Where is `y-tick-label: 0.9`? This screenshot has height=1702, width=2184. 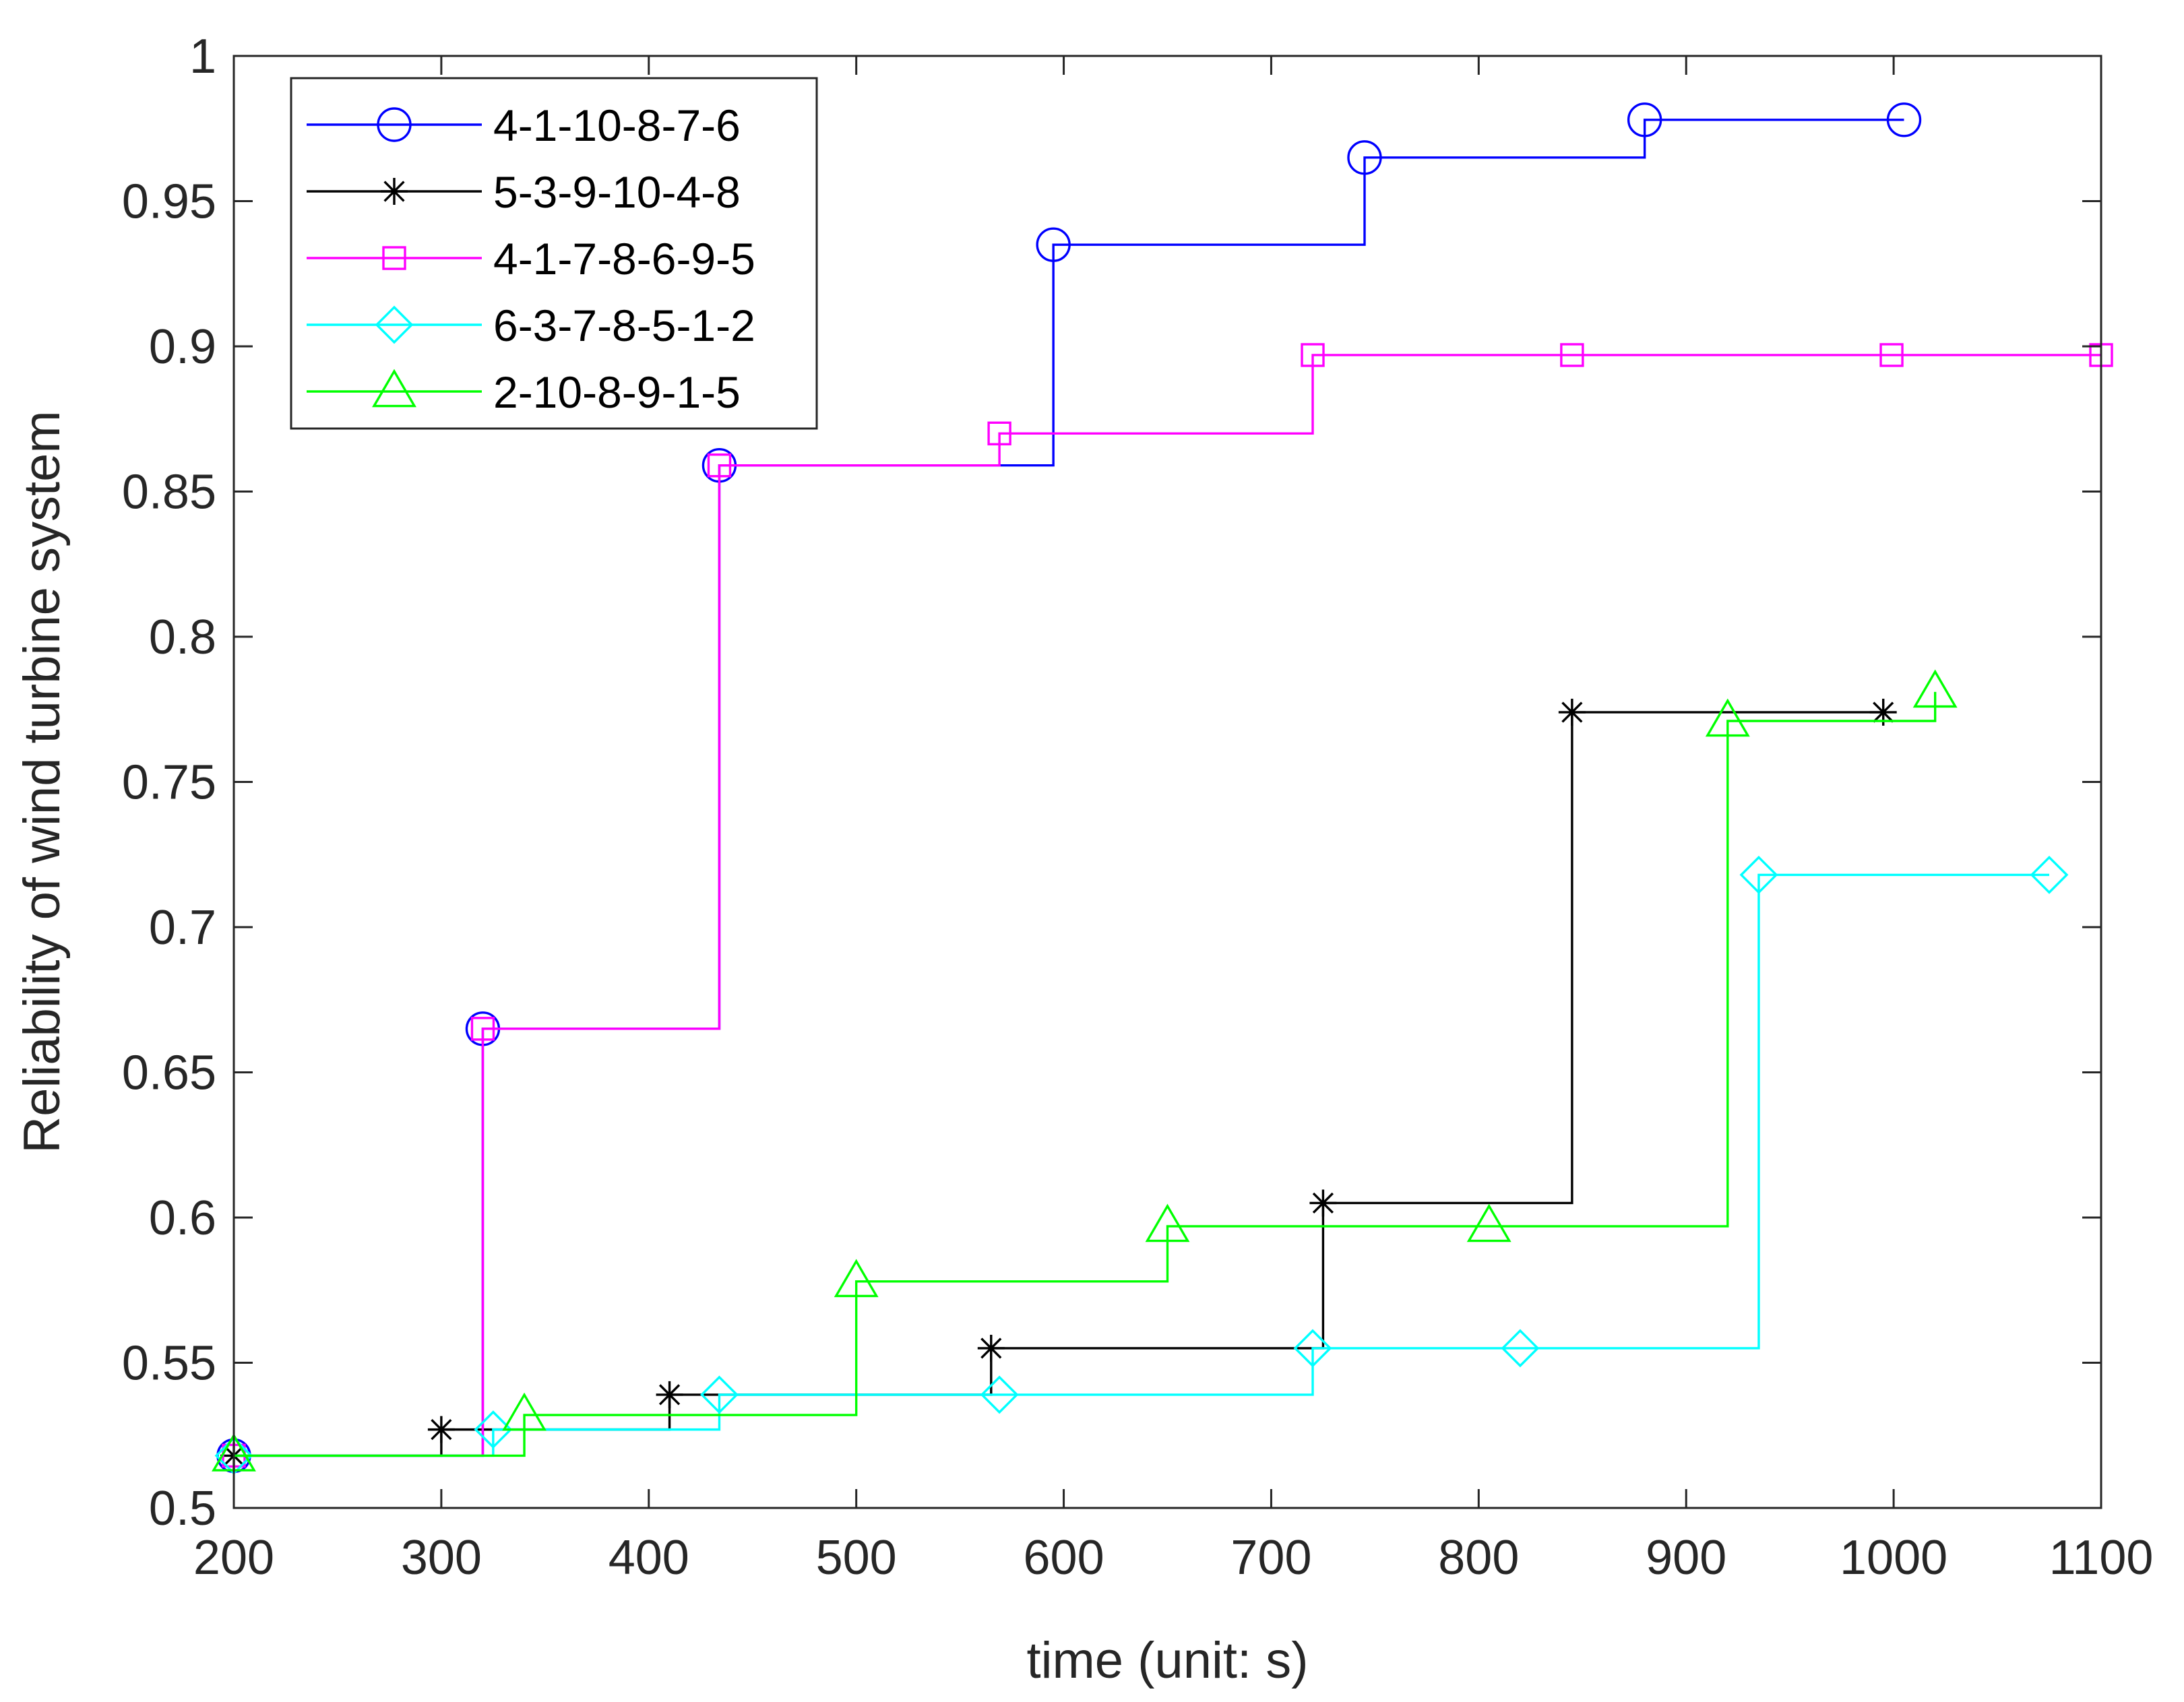
y-tick-label: 0.9 is located at coordinates (182, 347).